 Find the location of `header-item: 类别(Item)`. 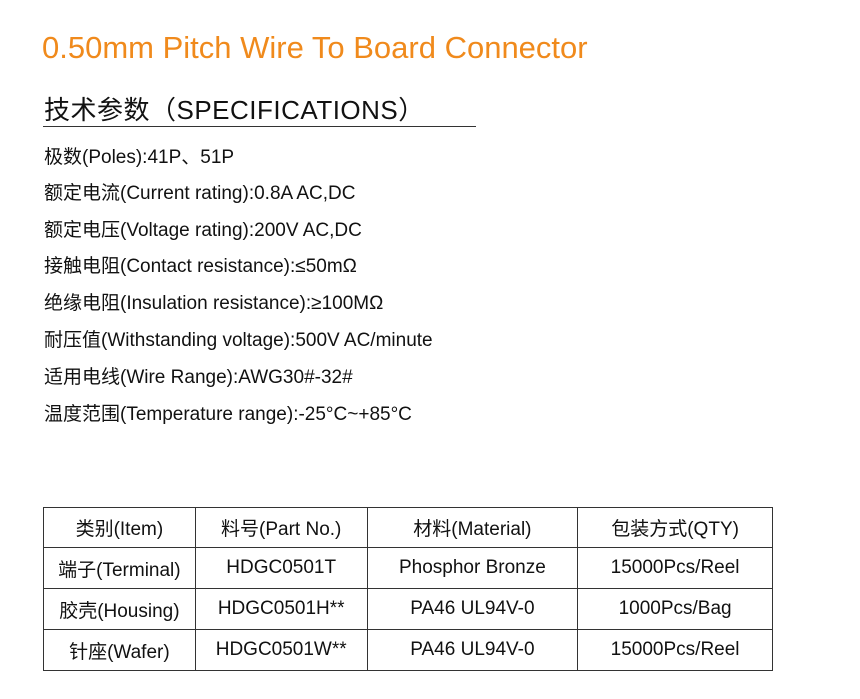

header-item: 类别(Item) is located at coordinates (119, 527).